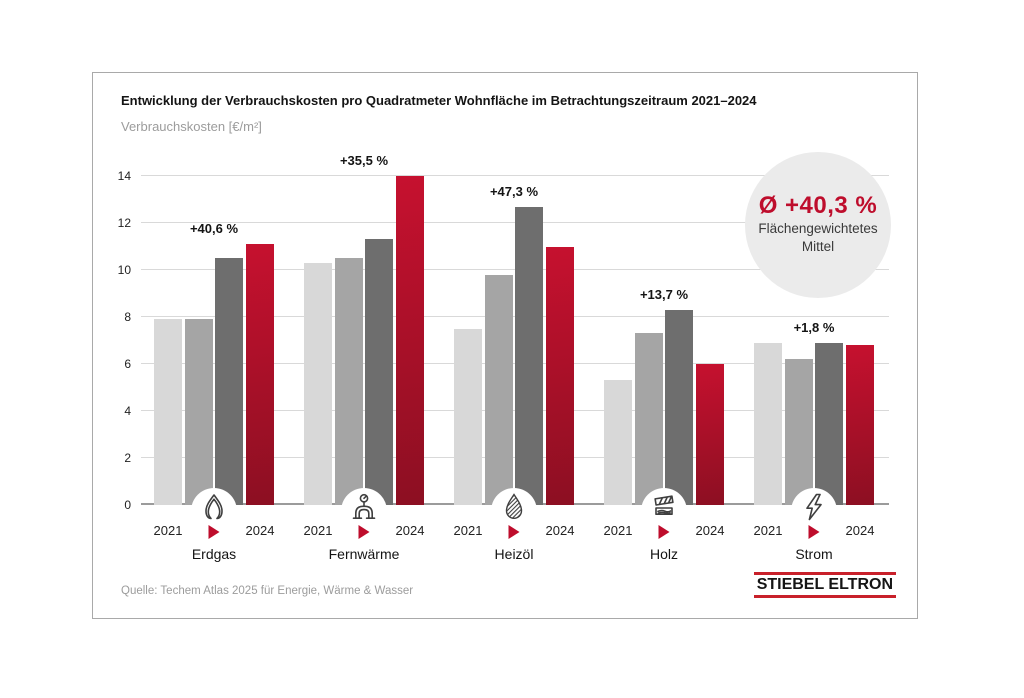 The image size is (1024, 698). I want to click on y-tick-label-8: 8, so click(127, 317).